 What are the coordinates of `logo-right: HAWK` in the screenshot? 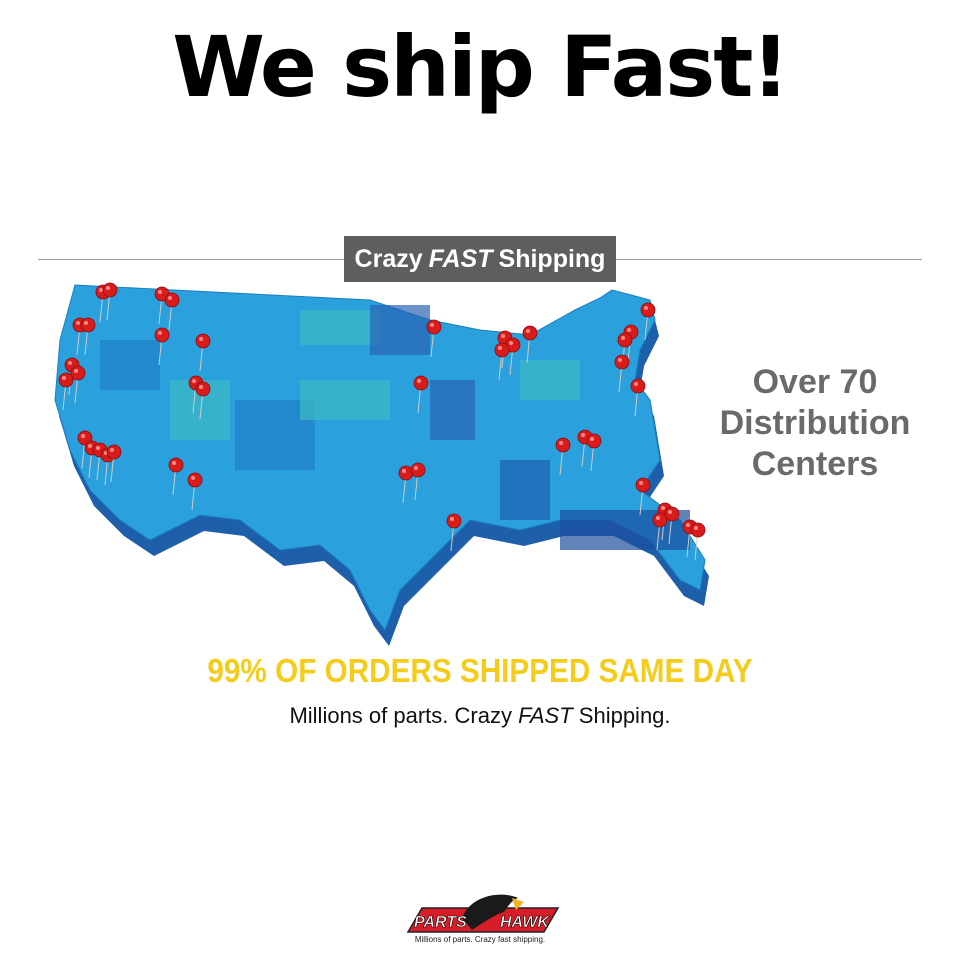 It's located at (525, 922).